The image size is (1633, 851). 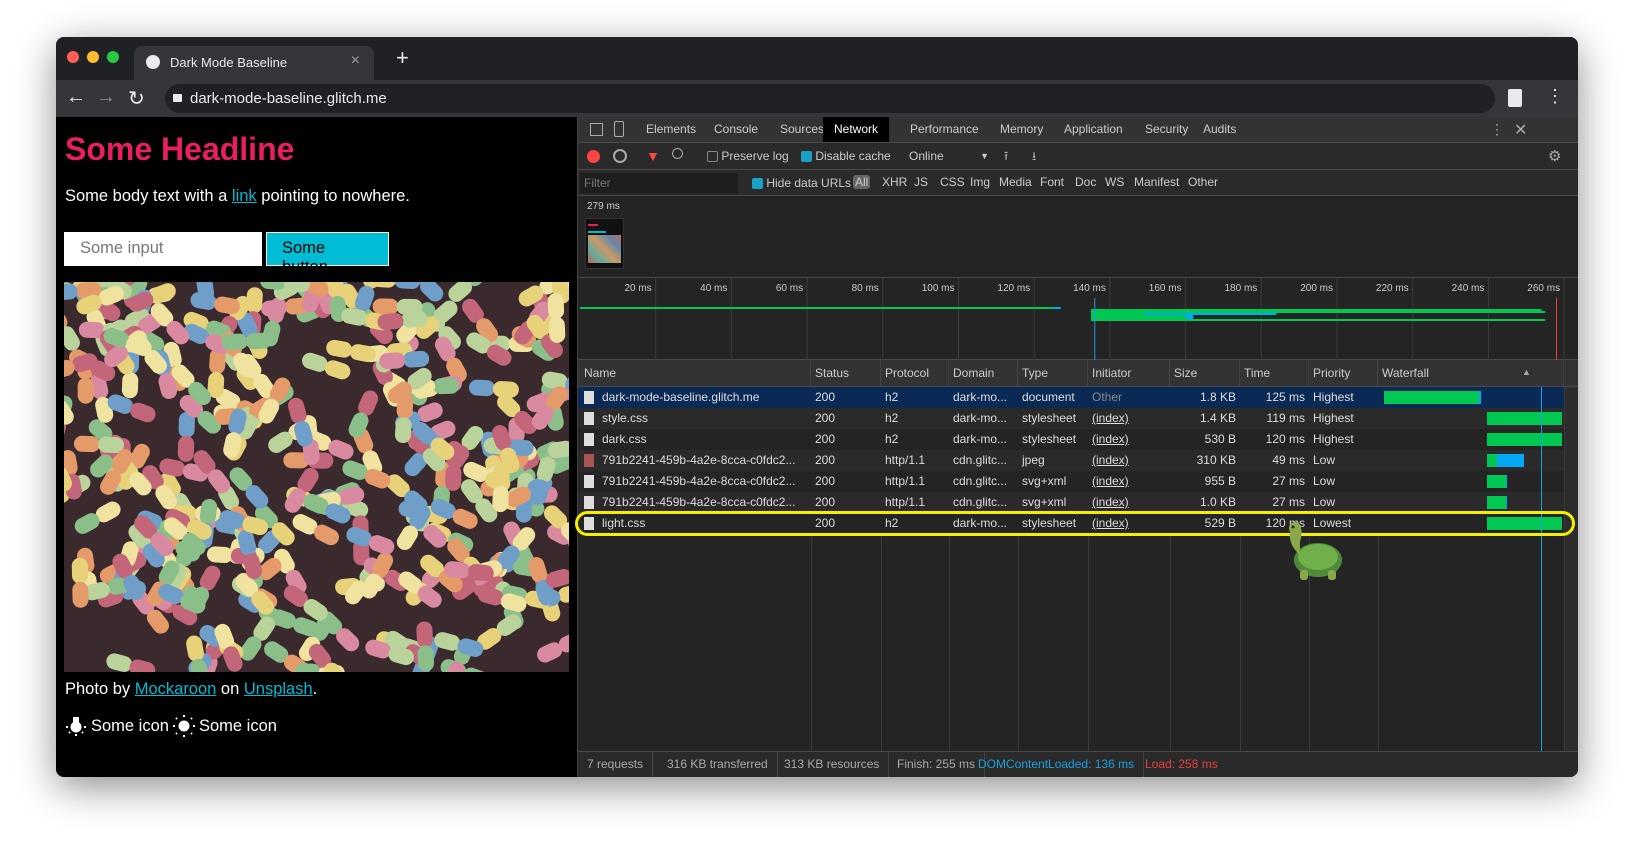 I want to click on disable-cache-checkbox: Disable cache, so click(x=846, y=156).